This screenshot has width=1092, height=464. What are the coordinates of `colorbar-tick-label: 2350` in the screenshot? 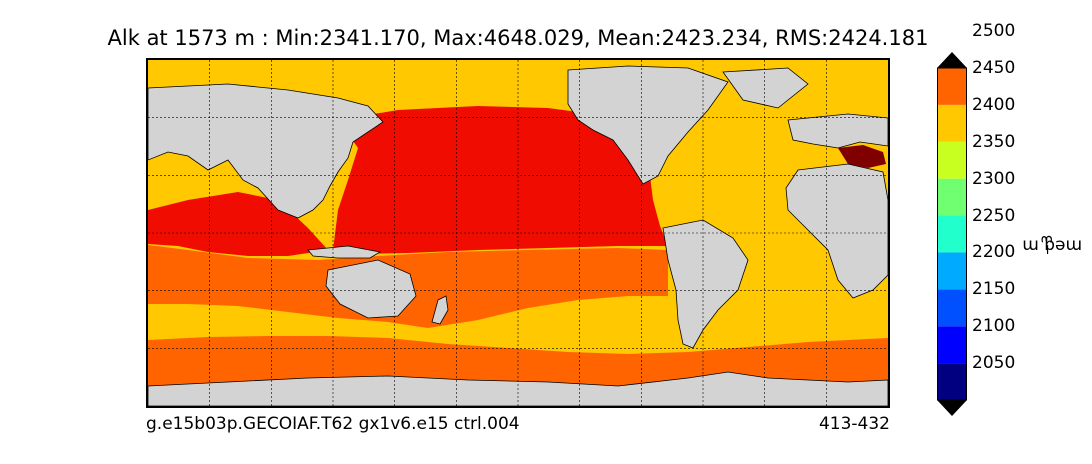 It's located at (994, 141).